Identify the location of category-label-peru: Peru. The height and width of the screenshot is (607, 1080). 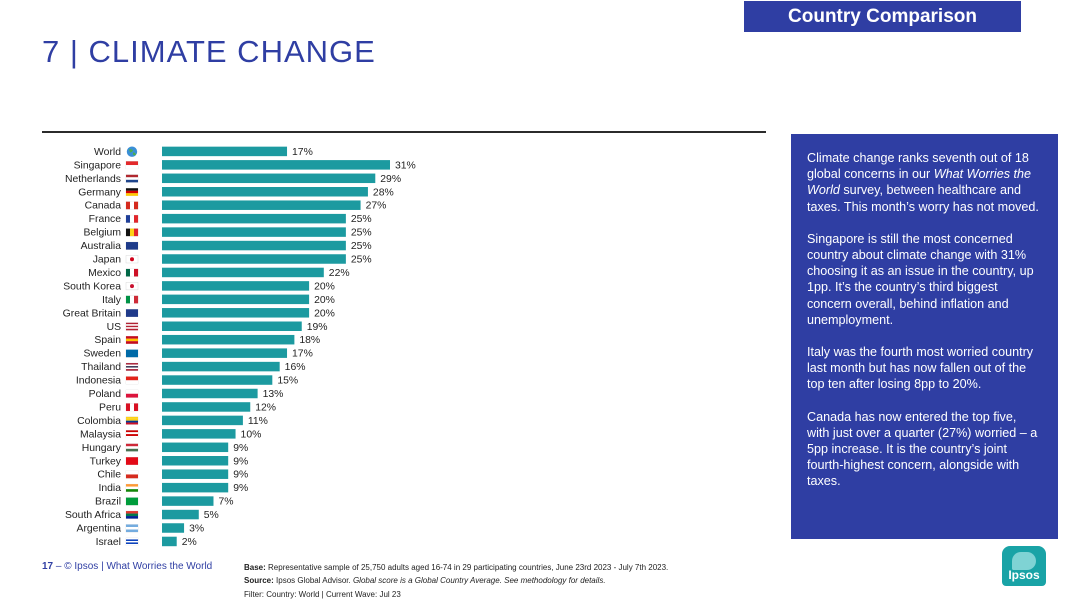
(110, 407).